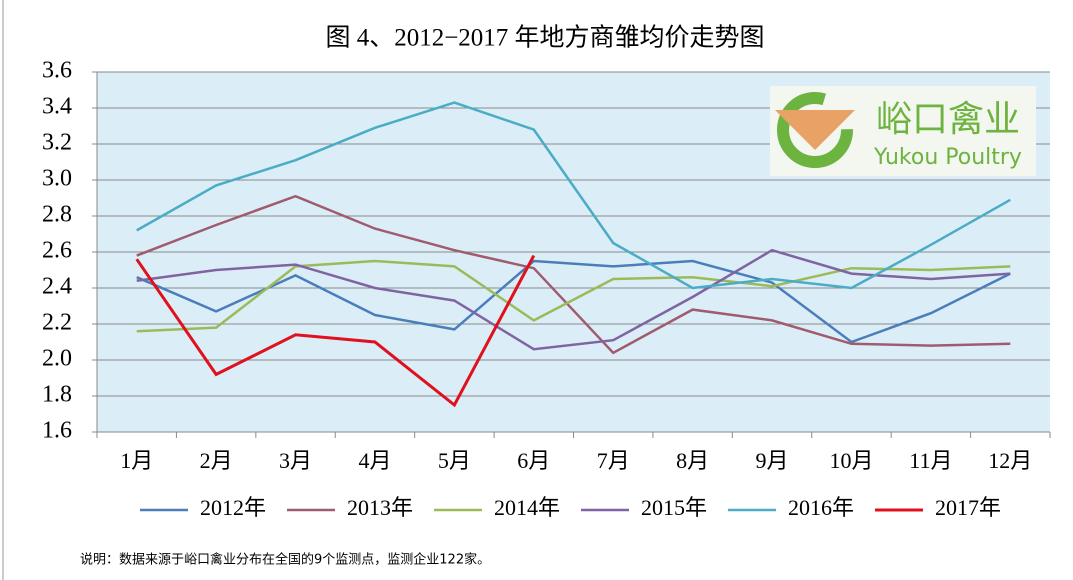  Describe the element at coordinates (233, 507) in the screenshot. I see `legend-label: 2012年` at that location.